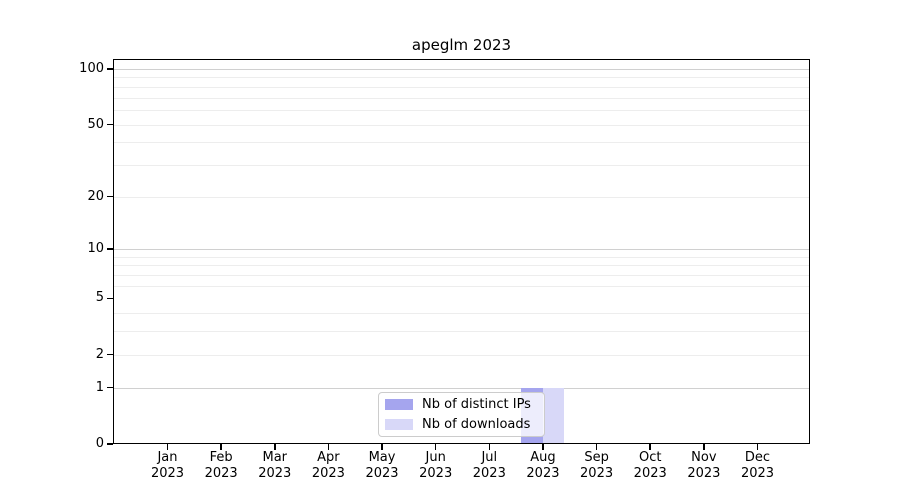 This screenshot has width=900, height=500. I want to click on x-tick-label: Mar 2023, so click(275, 466).